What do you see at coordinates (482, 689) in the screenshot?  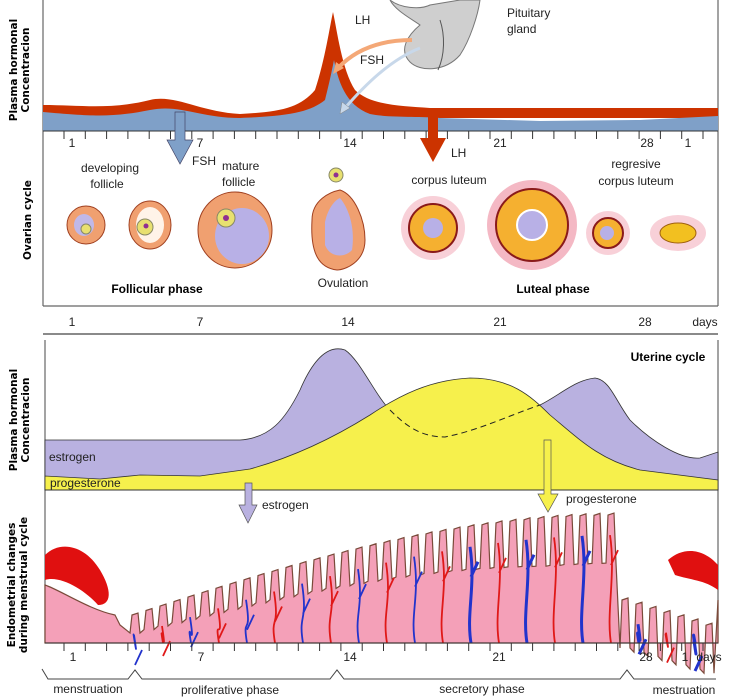 I see `phase-label-secretory: secretory phase` at bounding box center [482, 689].